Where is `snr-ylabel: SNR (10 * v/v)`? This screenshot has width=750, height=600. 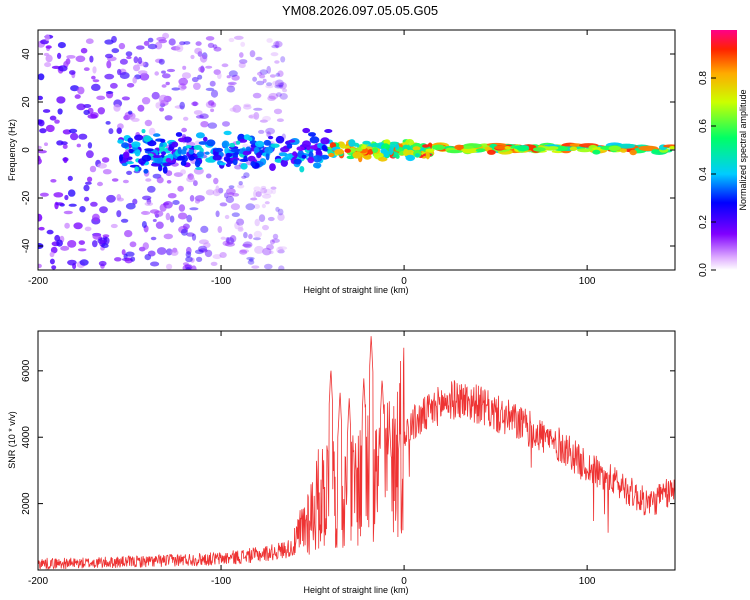 snr-ylabel: SNR (10 * v/v) is located at coordinates (12, 440).